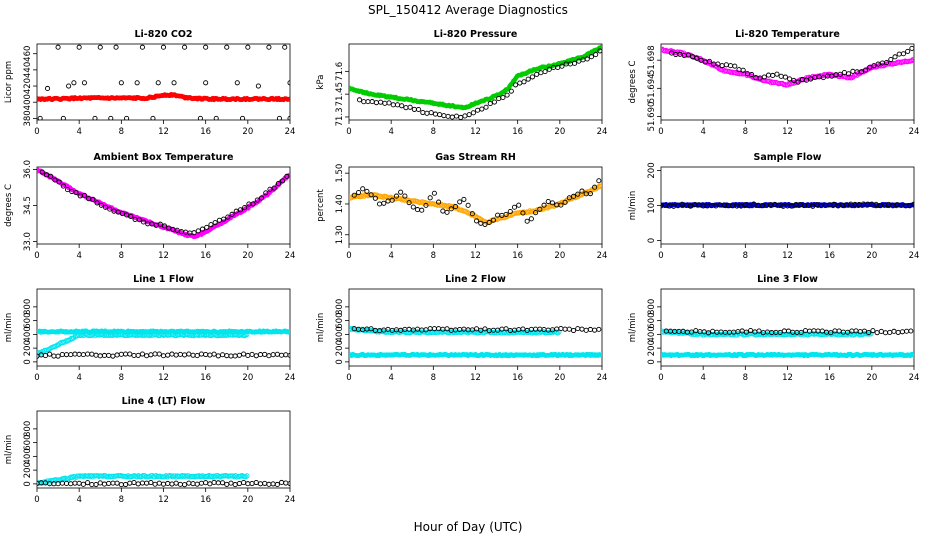 The width and height of the screenshot is (936, 545). What do you see at coordinates (633, 328) in the screenshot?
I see `y-axis-label: ml/min` at bounding box center [633, 328].